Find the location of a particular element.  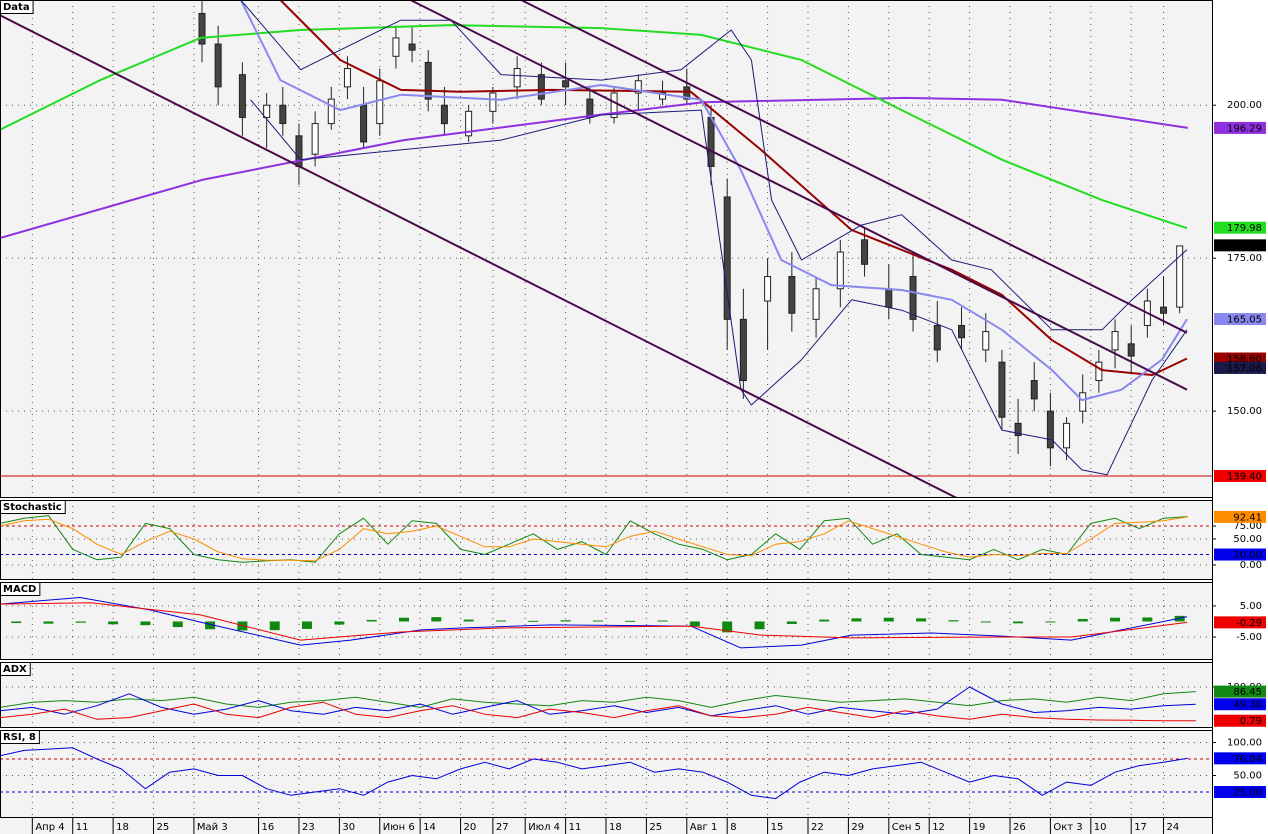

x-tick-label: 10 is located at coordinates (1100, 827).